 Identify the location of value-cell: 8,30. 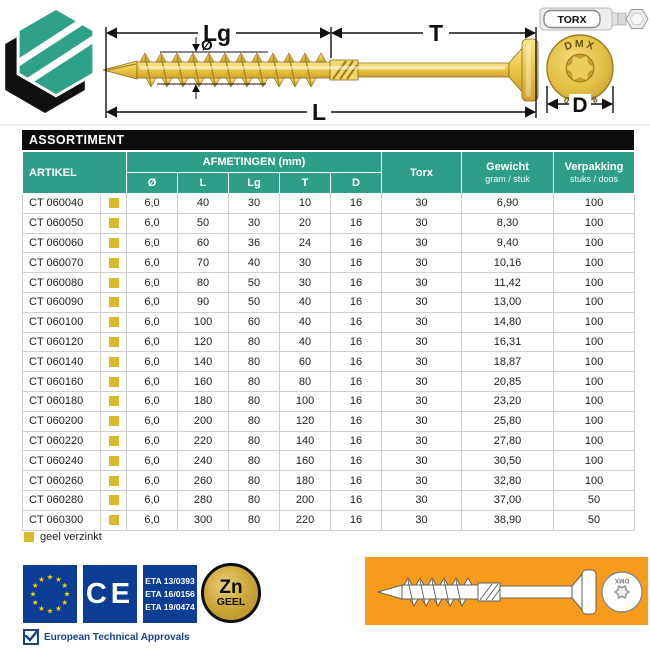
(508, 223).